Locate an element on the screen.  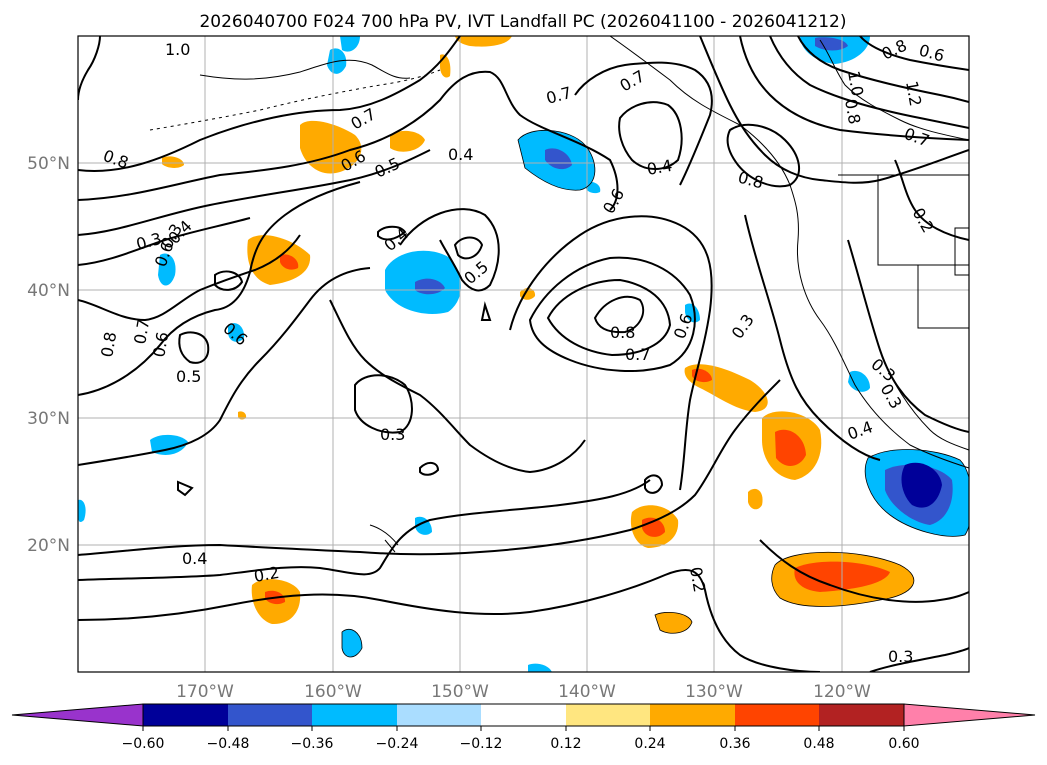
colorbar-tick-label: 0.36 is located at coordinates (734, 744).